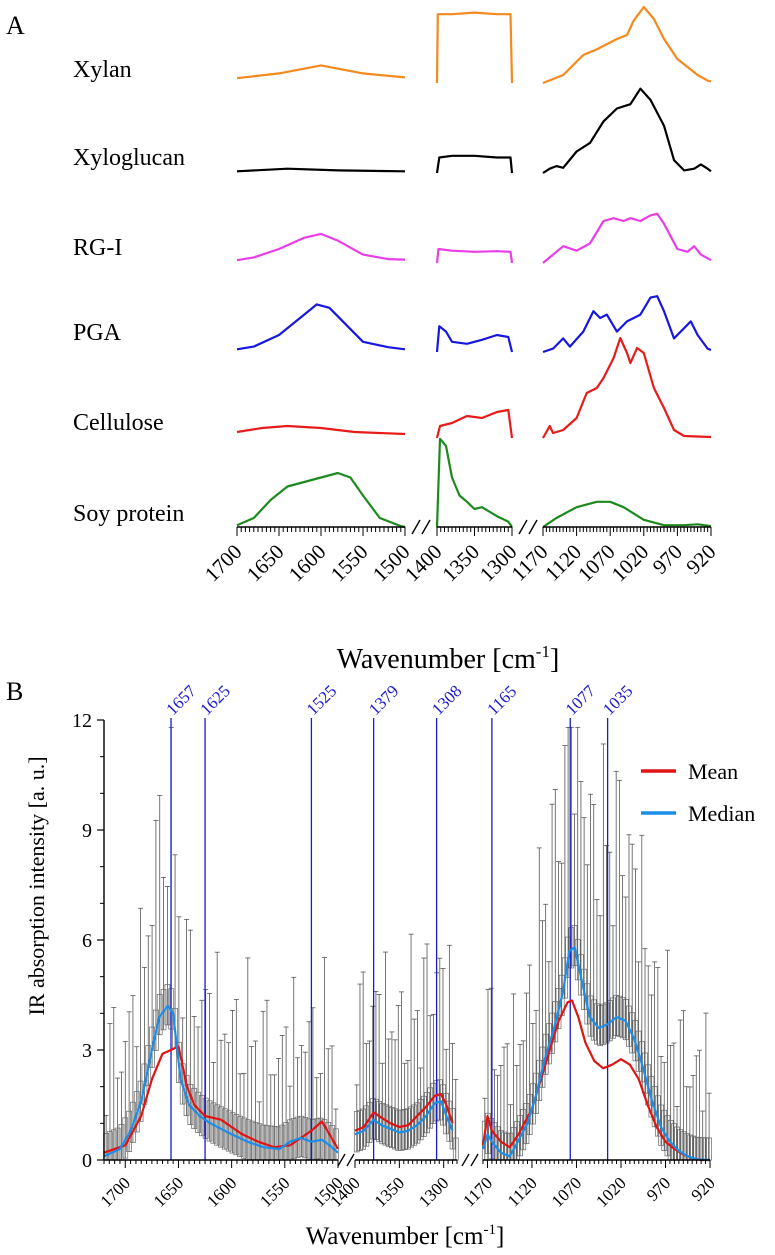 The width and height of the screenshot is (775, 1255). What do you see at coordinates (610, 1191) in the screenshot?
I see `panel-b-x-tick-label: 1020` at bounding box center [610, 1191].